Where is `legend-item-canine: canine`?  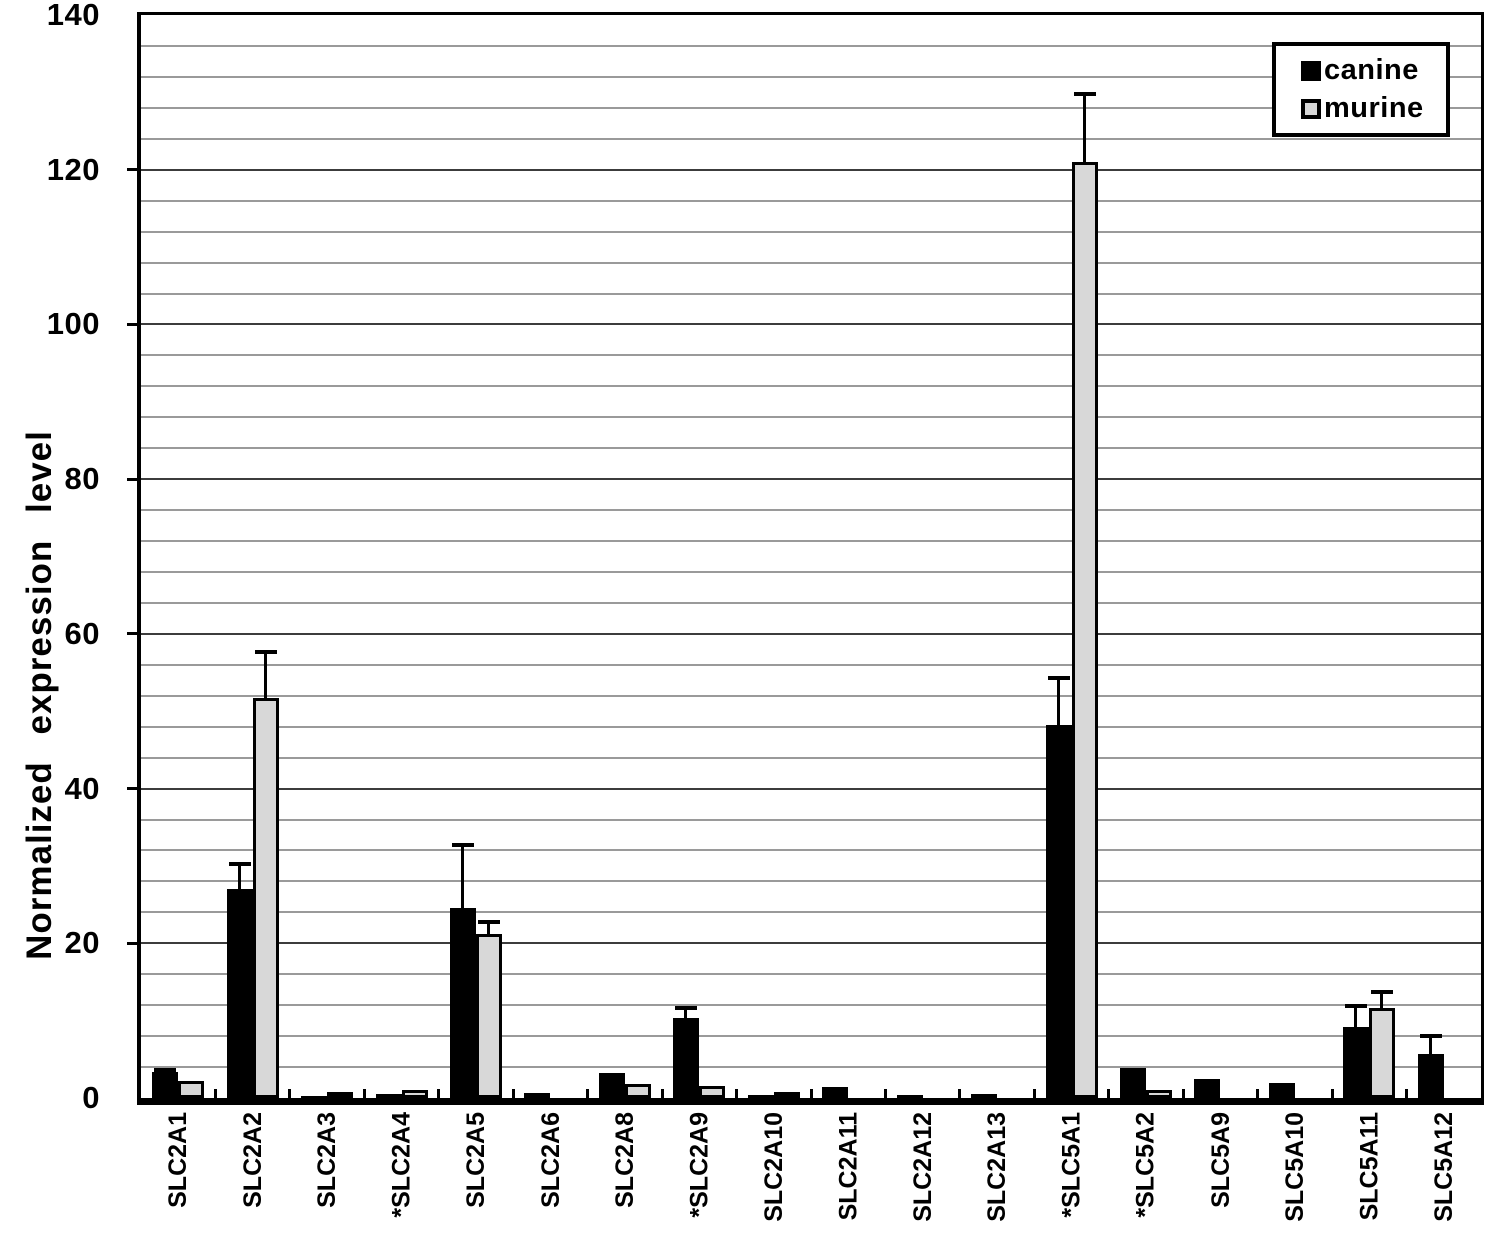
legend-item-canine: canine is located at coordinates (1373, 70).